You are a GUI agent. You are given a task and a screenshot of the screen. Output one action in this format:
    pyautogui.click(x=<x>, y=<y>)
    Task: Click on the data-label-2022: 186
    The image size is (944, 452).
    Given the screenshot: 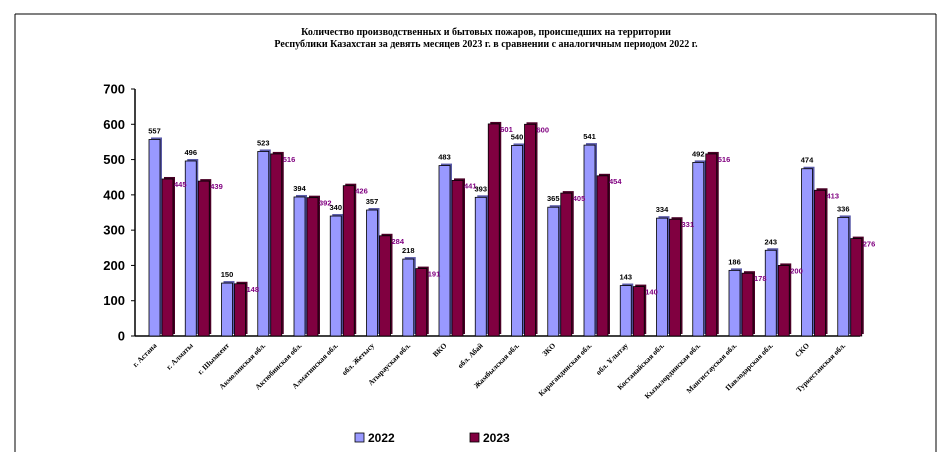 What is the action you would take?
    pyautogui.click(x=734, y=261)
    